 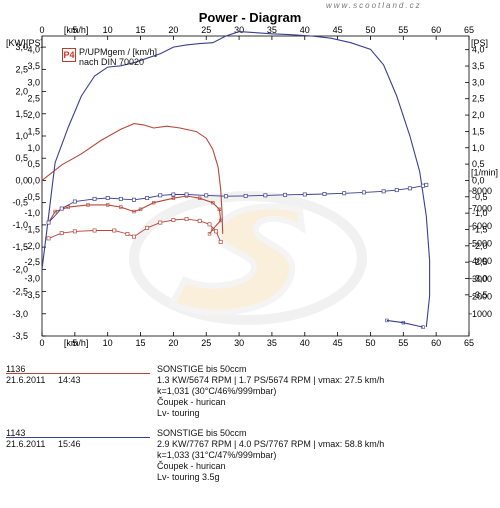 I want to click on ps-tick-label-right: 1,5, so click(x=478, y=131).